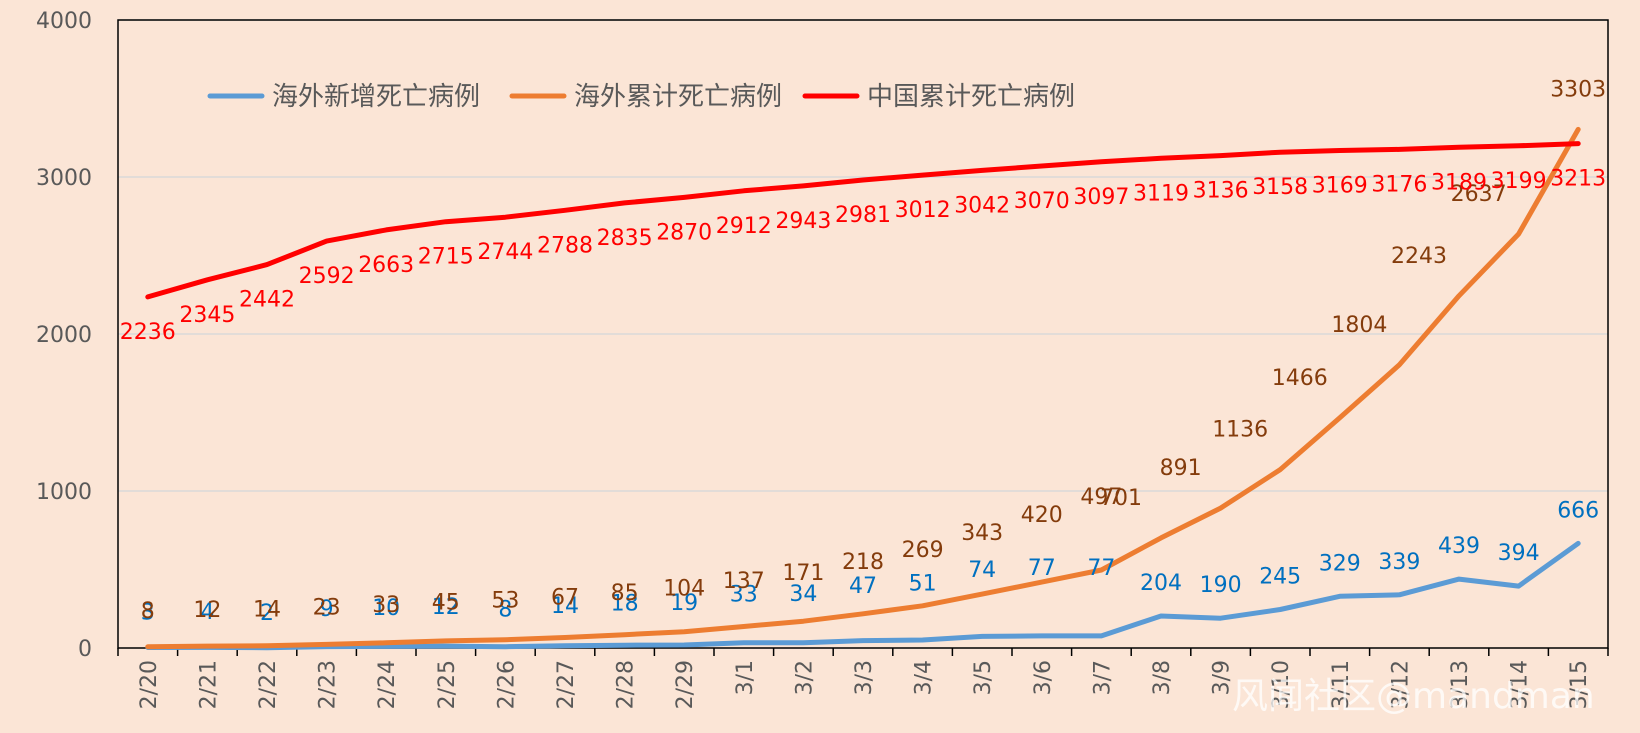 The image size is (1640, 733). Describe the element at coordinates (1101, 568) in the screenshot. I see `data-label-s0-16: 77` at that location.